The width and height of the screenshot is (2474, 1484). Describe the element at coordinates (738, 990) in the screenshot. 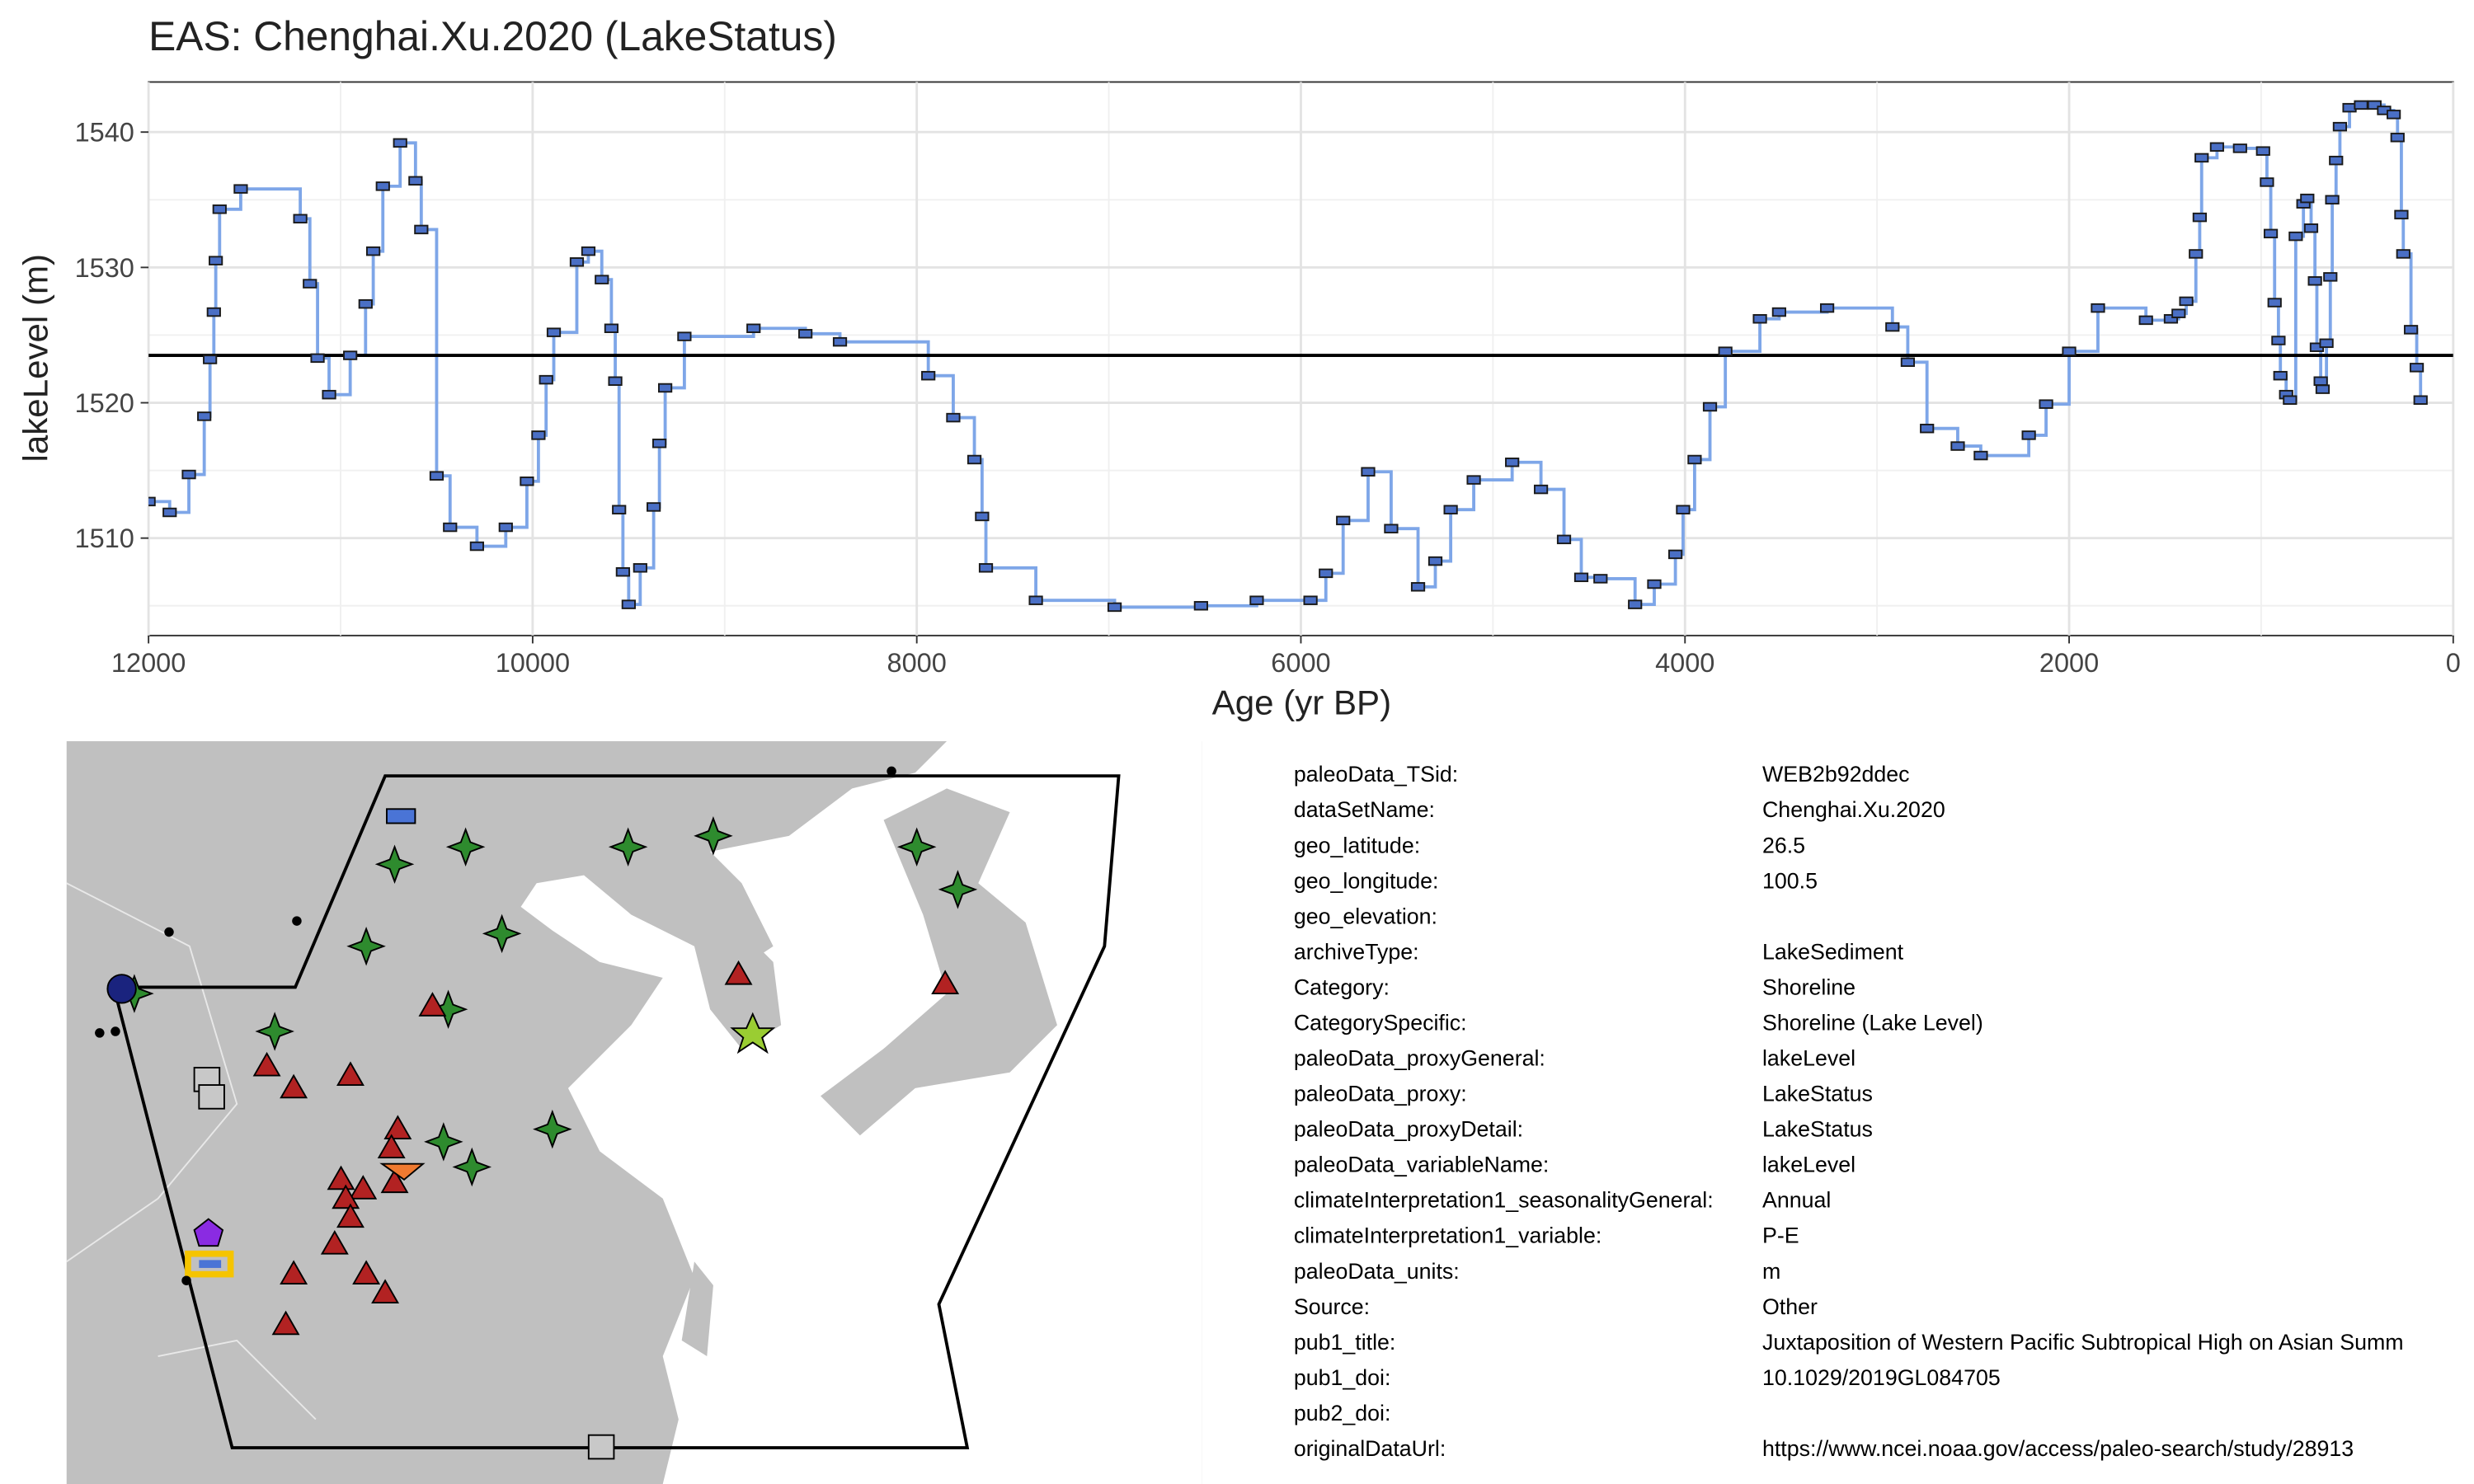

I see `korea` at that location.